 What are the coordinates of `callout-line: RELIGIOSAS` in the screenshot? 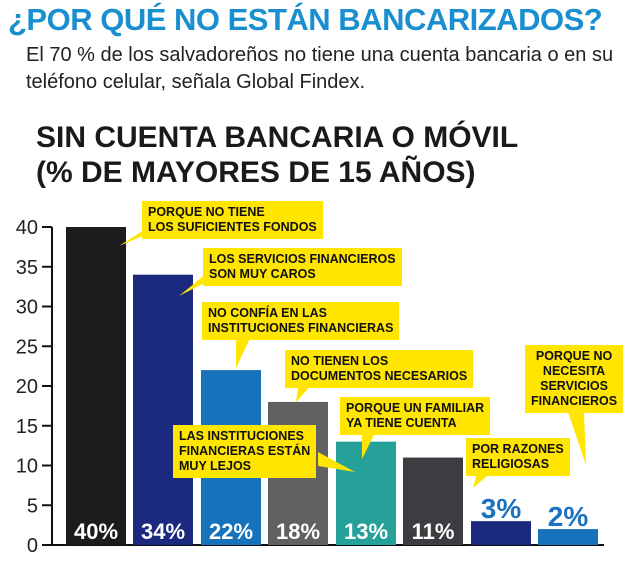 It's located at (511, 464).